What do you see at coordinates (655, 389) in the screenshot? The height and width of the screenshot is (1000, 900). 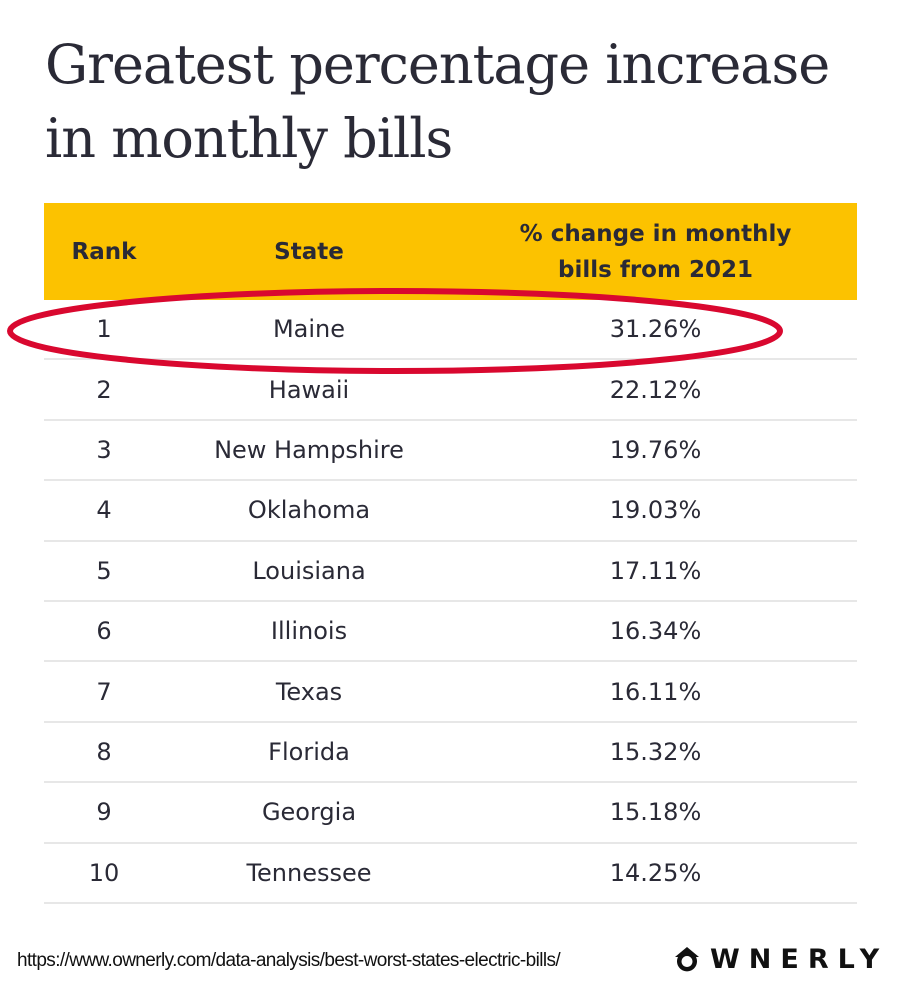 I see `pct-cell: 22.12%` at bounding box center [655, 389].